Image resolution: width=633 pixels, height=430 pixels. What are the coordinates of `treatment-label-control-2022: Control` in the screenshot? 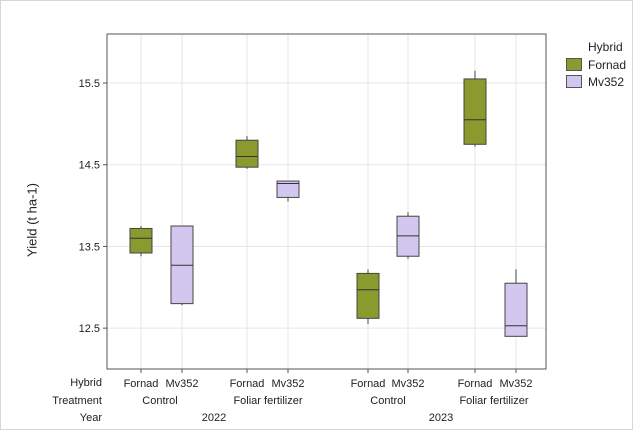 It's located at (159, 401).